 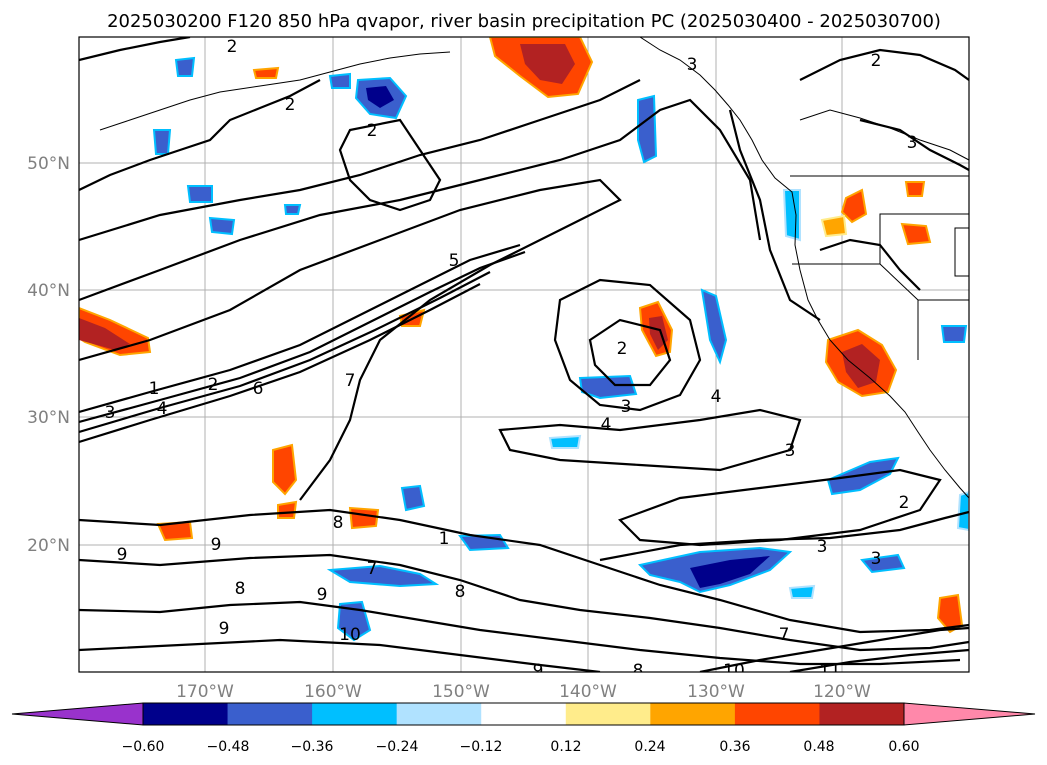 What do you see at coordinates (333, 692) in the screenshot?
I see `lon-label: 160°W` at bounding box center [333, 692].